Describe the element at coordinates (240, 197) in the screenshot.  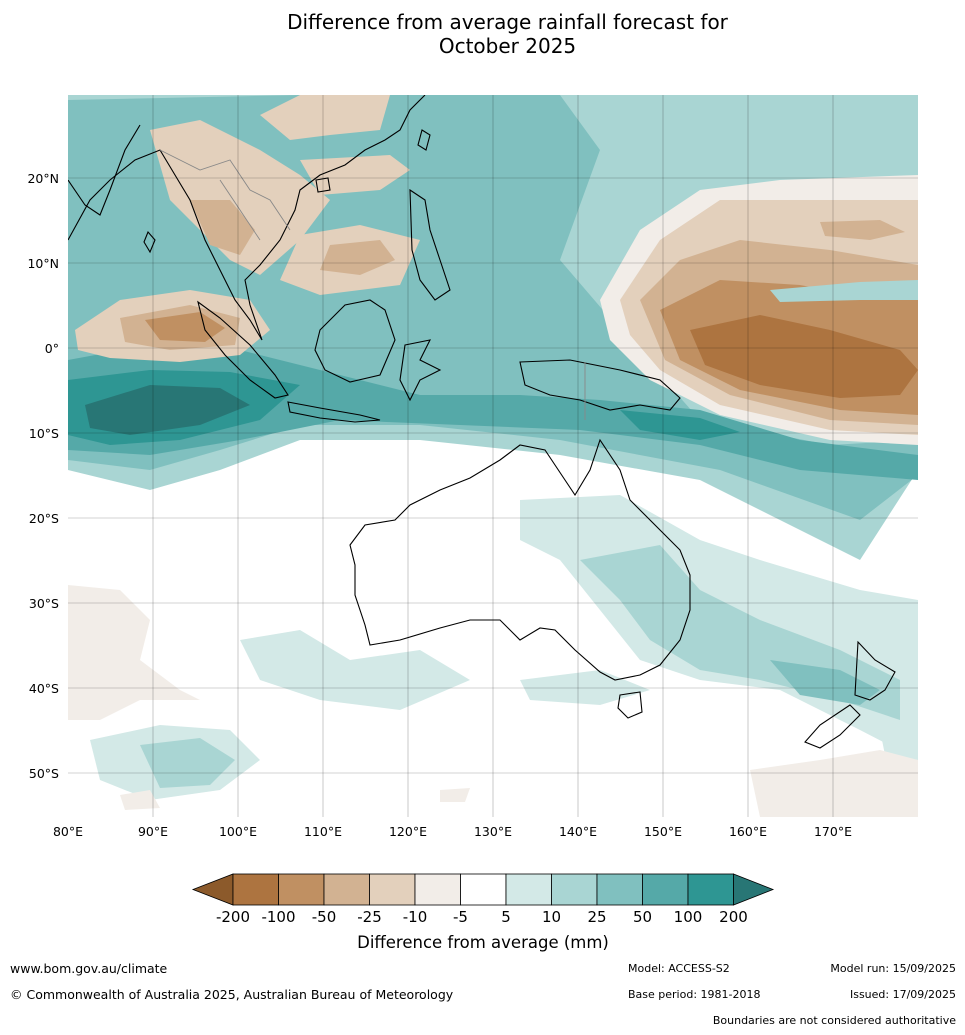
I see `dry-region-indochina` at that location.